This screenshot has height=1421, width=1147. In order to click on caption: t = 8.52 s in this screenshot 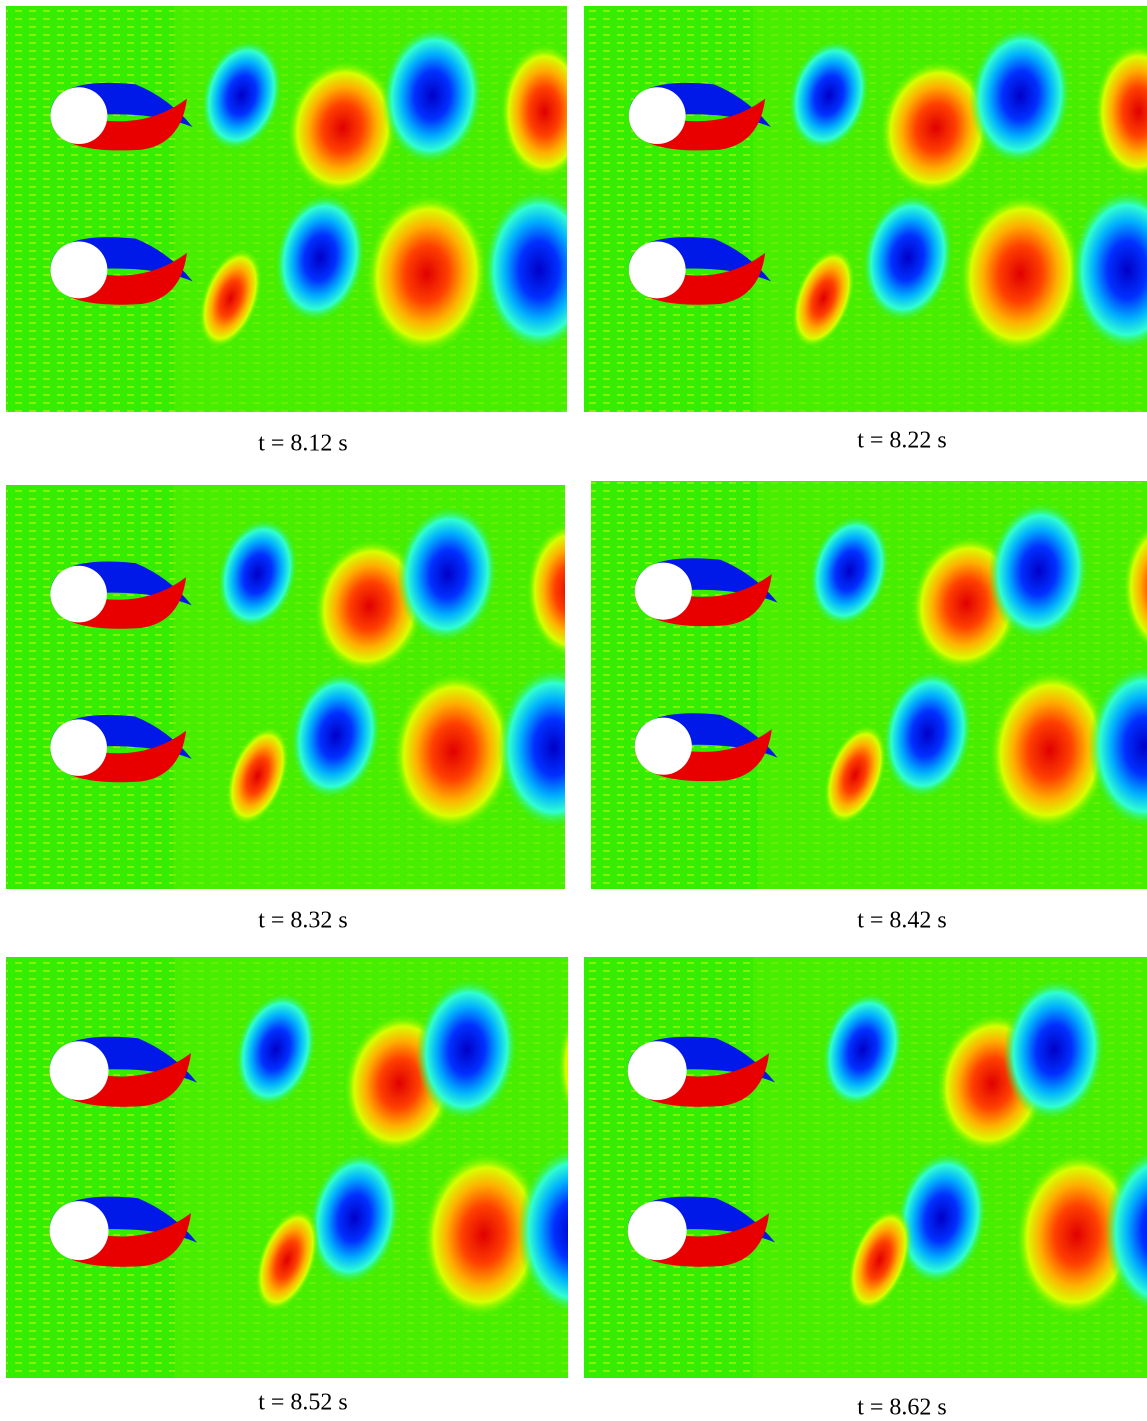, I will do `click(303, 1403)`.